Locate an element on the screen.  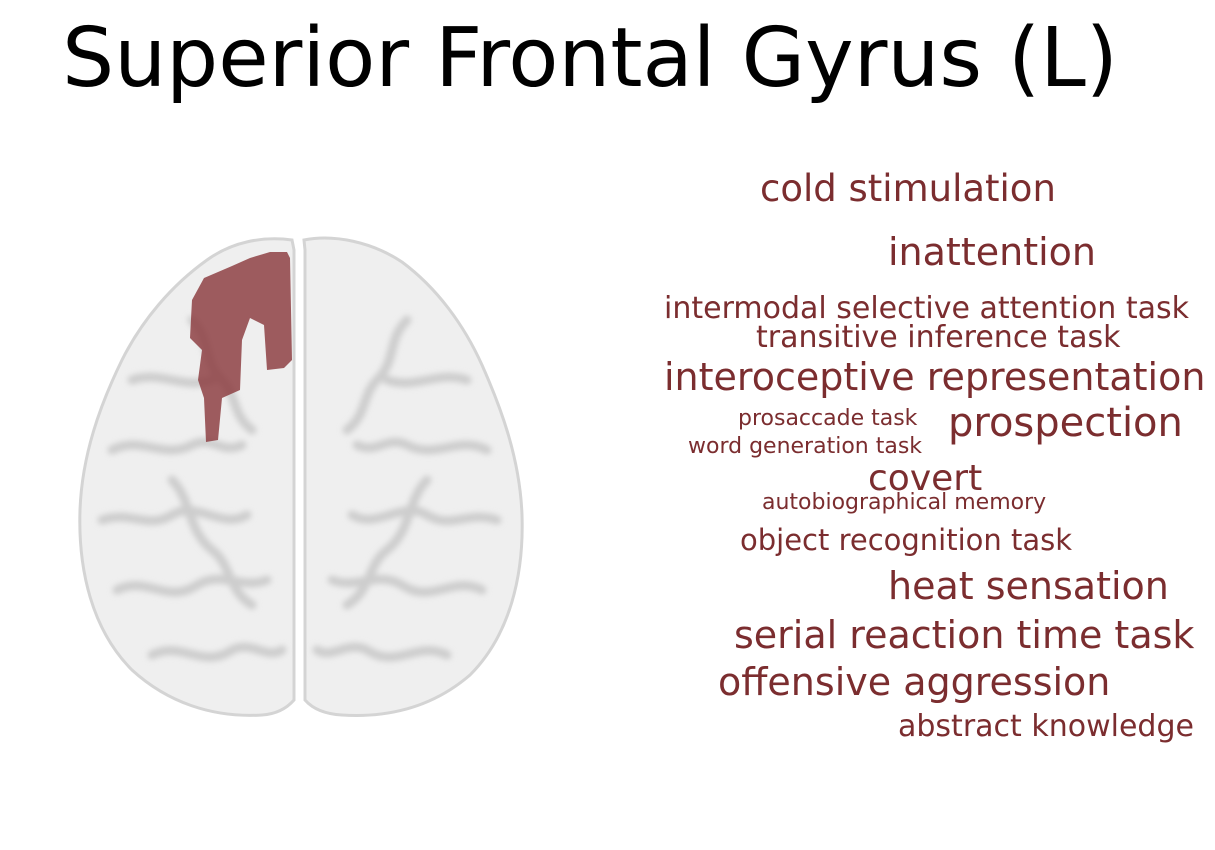
term-transitive-inference-task: transitive inference task is located at coordinates (938, 337).